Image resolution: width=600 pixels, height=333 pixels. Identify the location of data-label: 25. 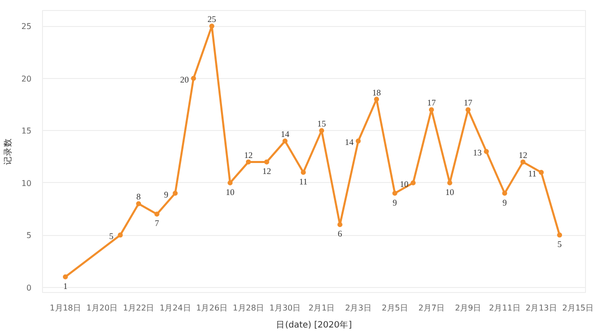
(211, 19).